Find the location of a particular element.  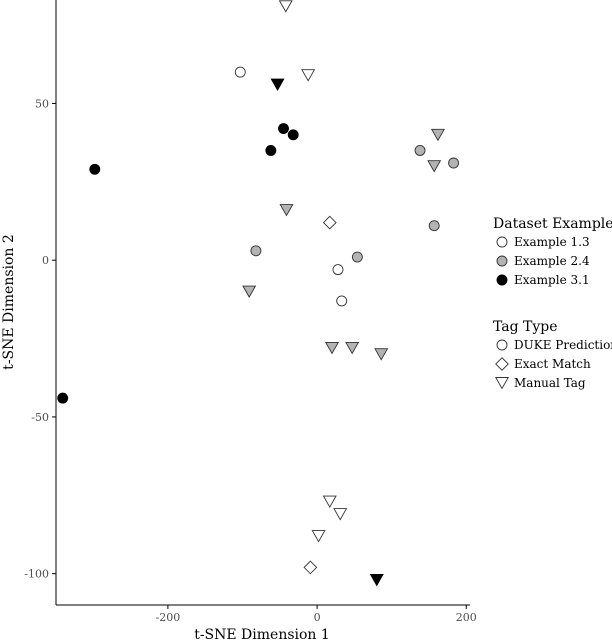

legend-label-dataset: Example 1.3 is located at coordinates (552, 242).